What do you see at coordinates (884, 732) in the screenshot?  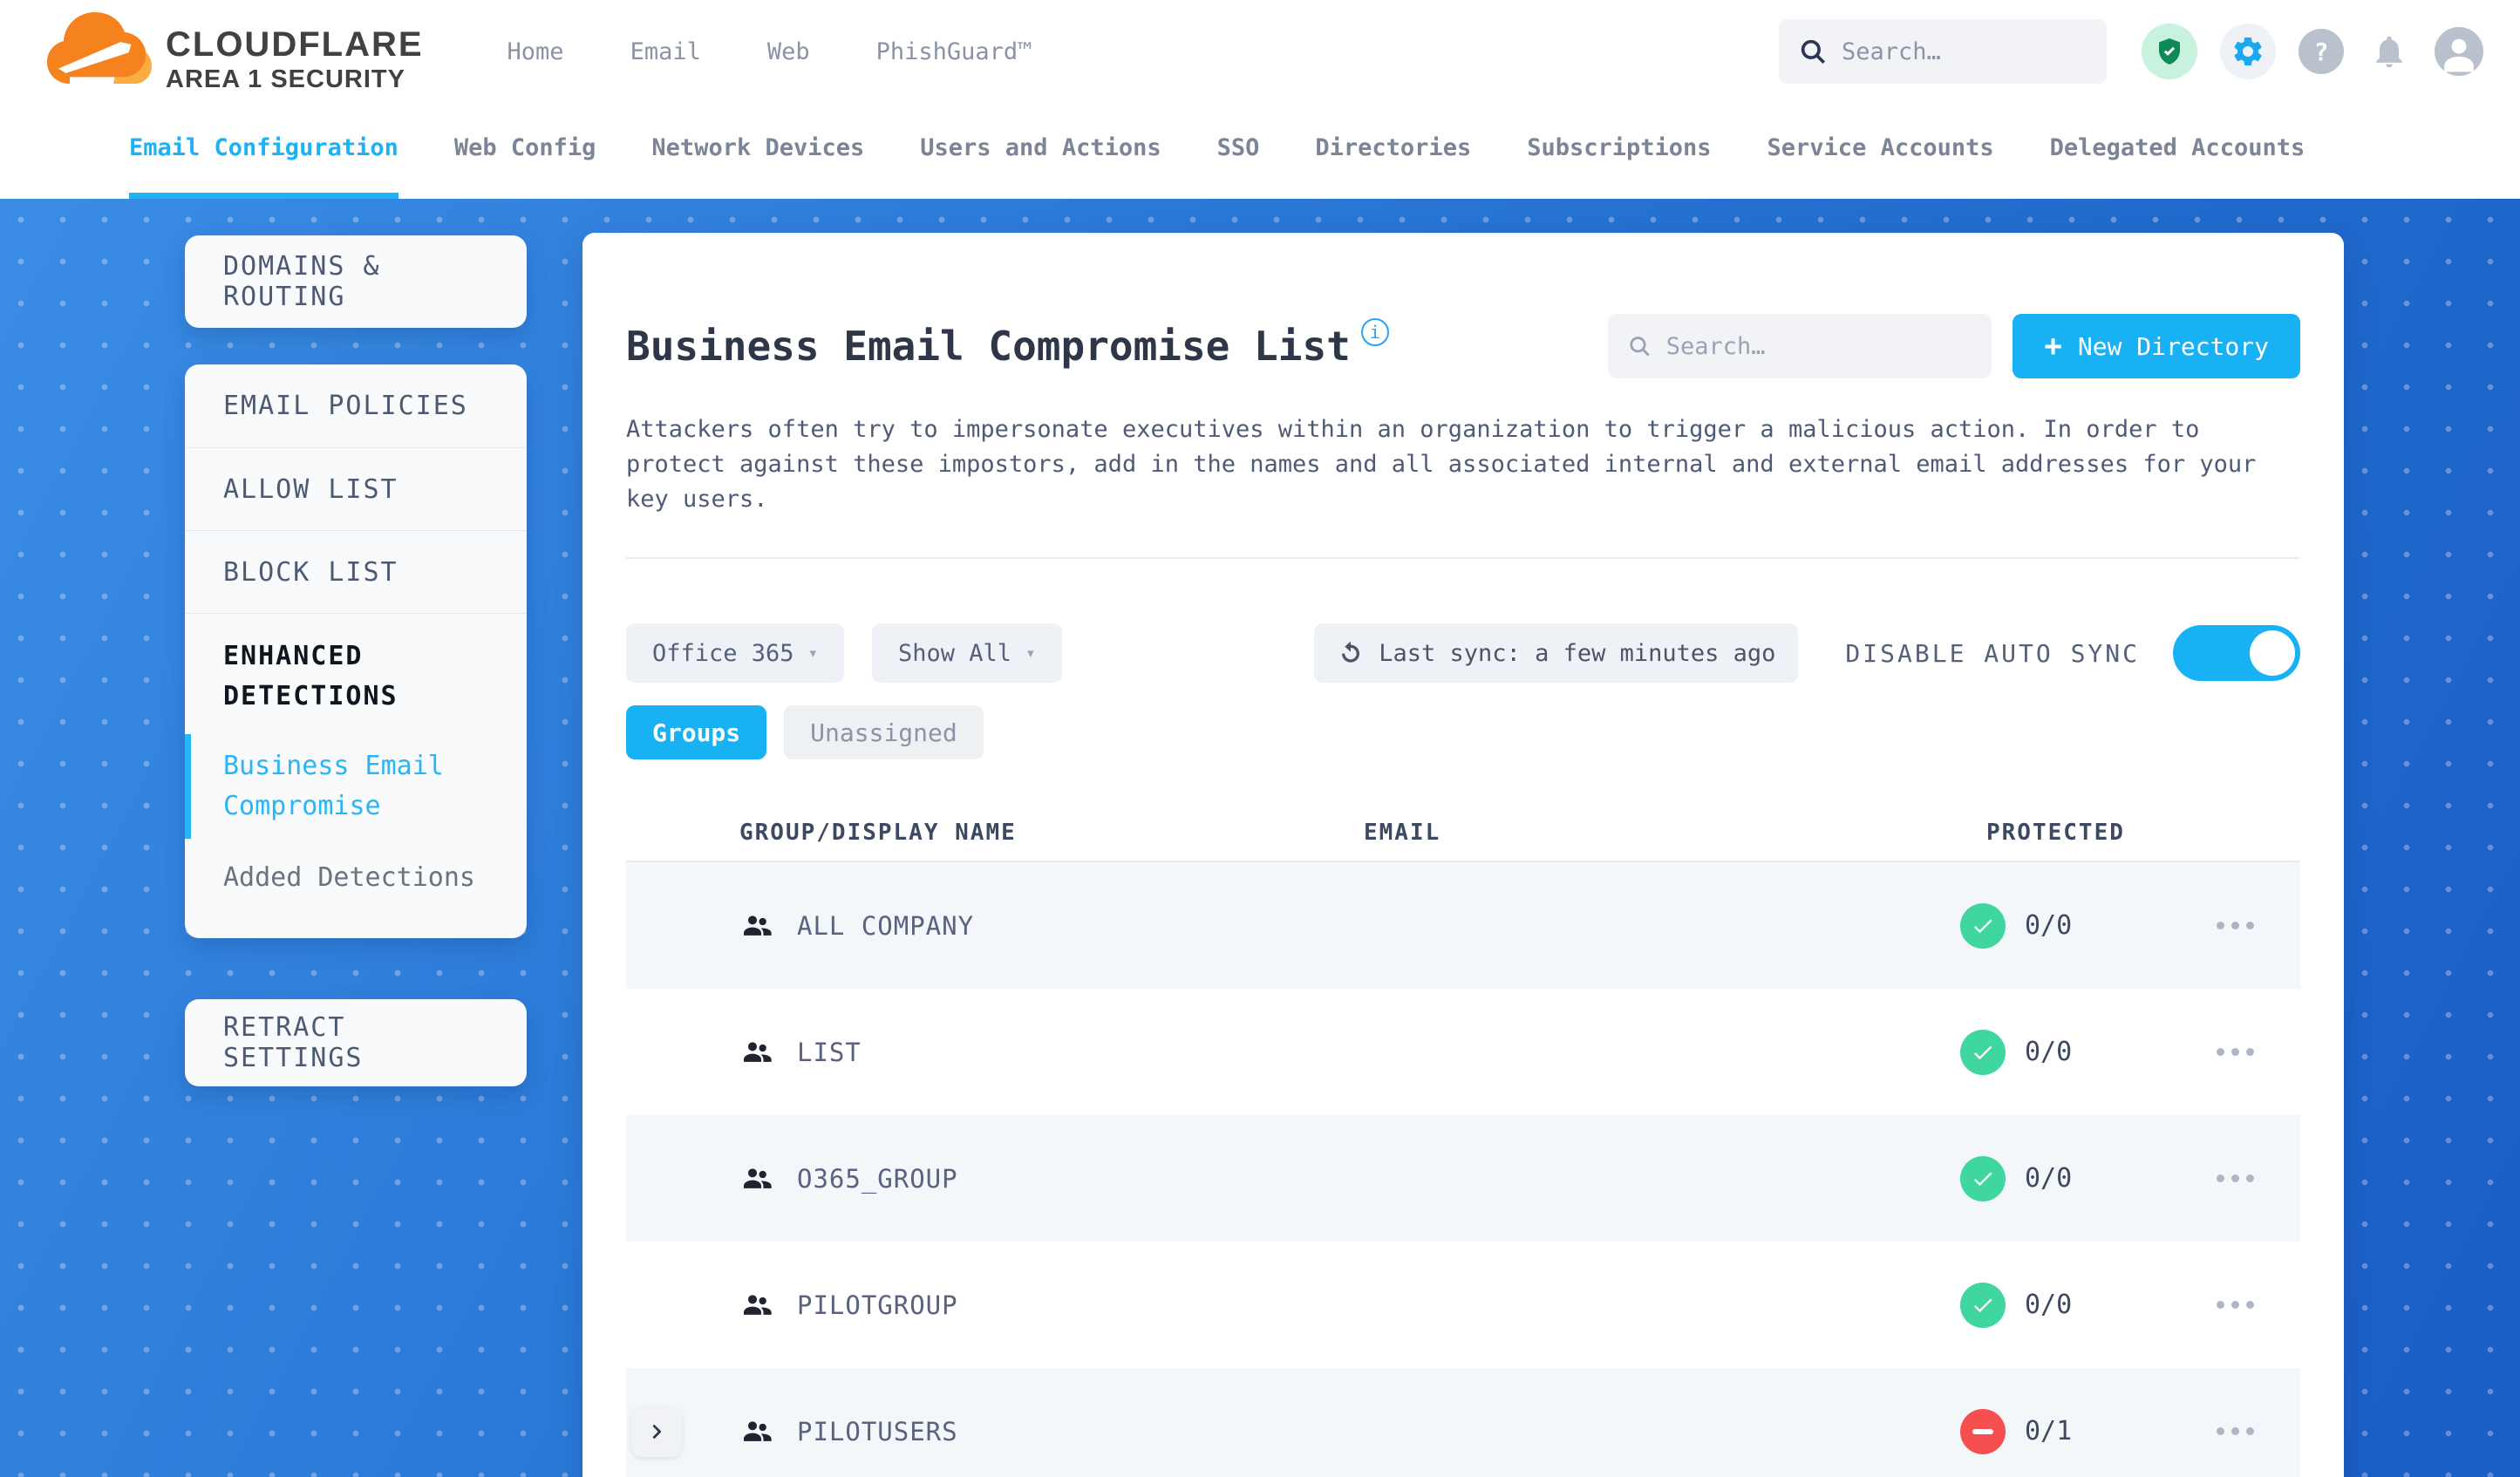 I see `tab-unassigned: Unassigned` at bounding box center [884, 732].